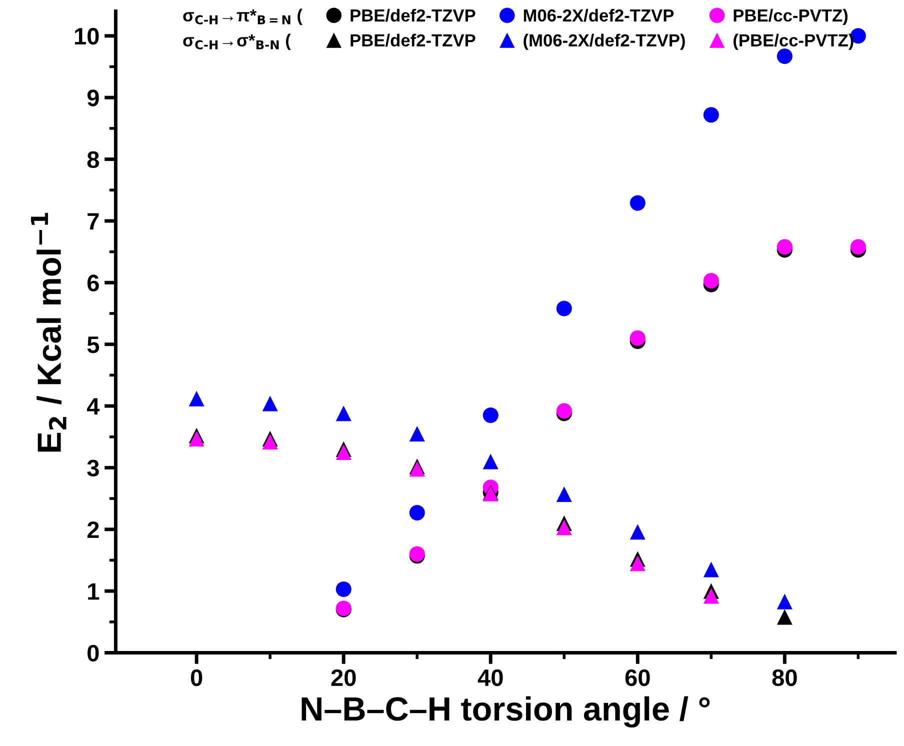 This screenshot has width=904, height=746. Describe the element at coordinates (506, 712) in the screenshot. I see `x-axis-title: N–B–C–H torsion angle / °` at that location.